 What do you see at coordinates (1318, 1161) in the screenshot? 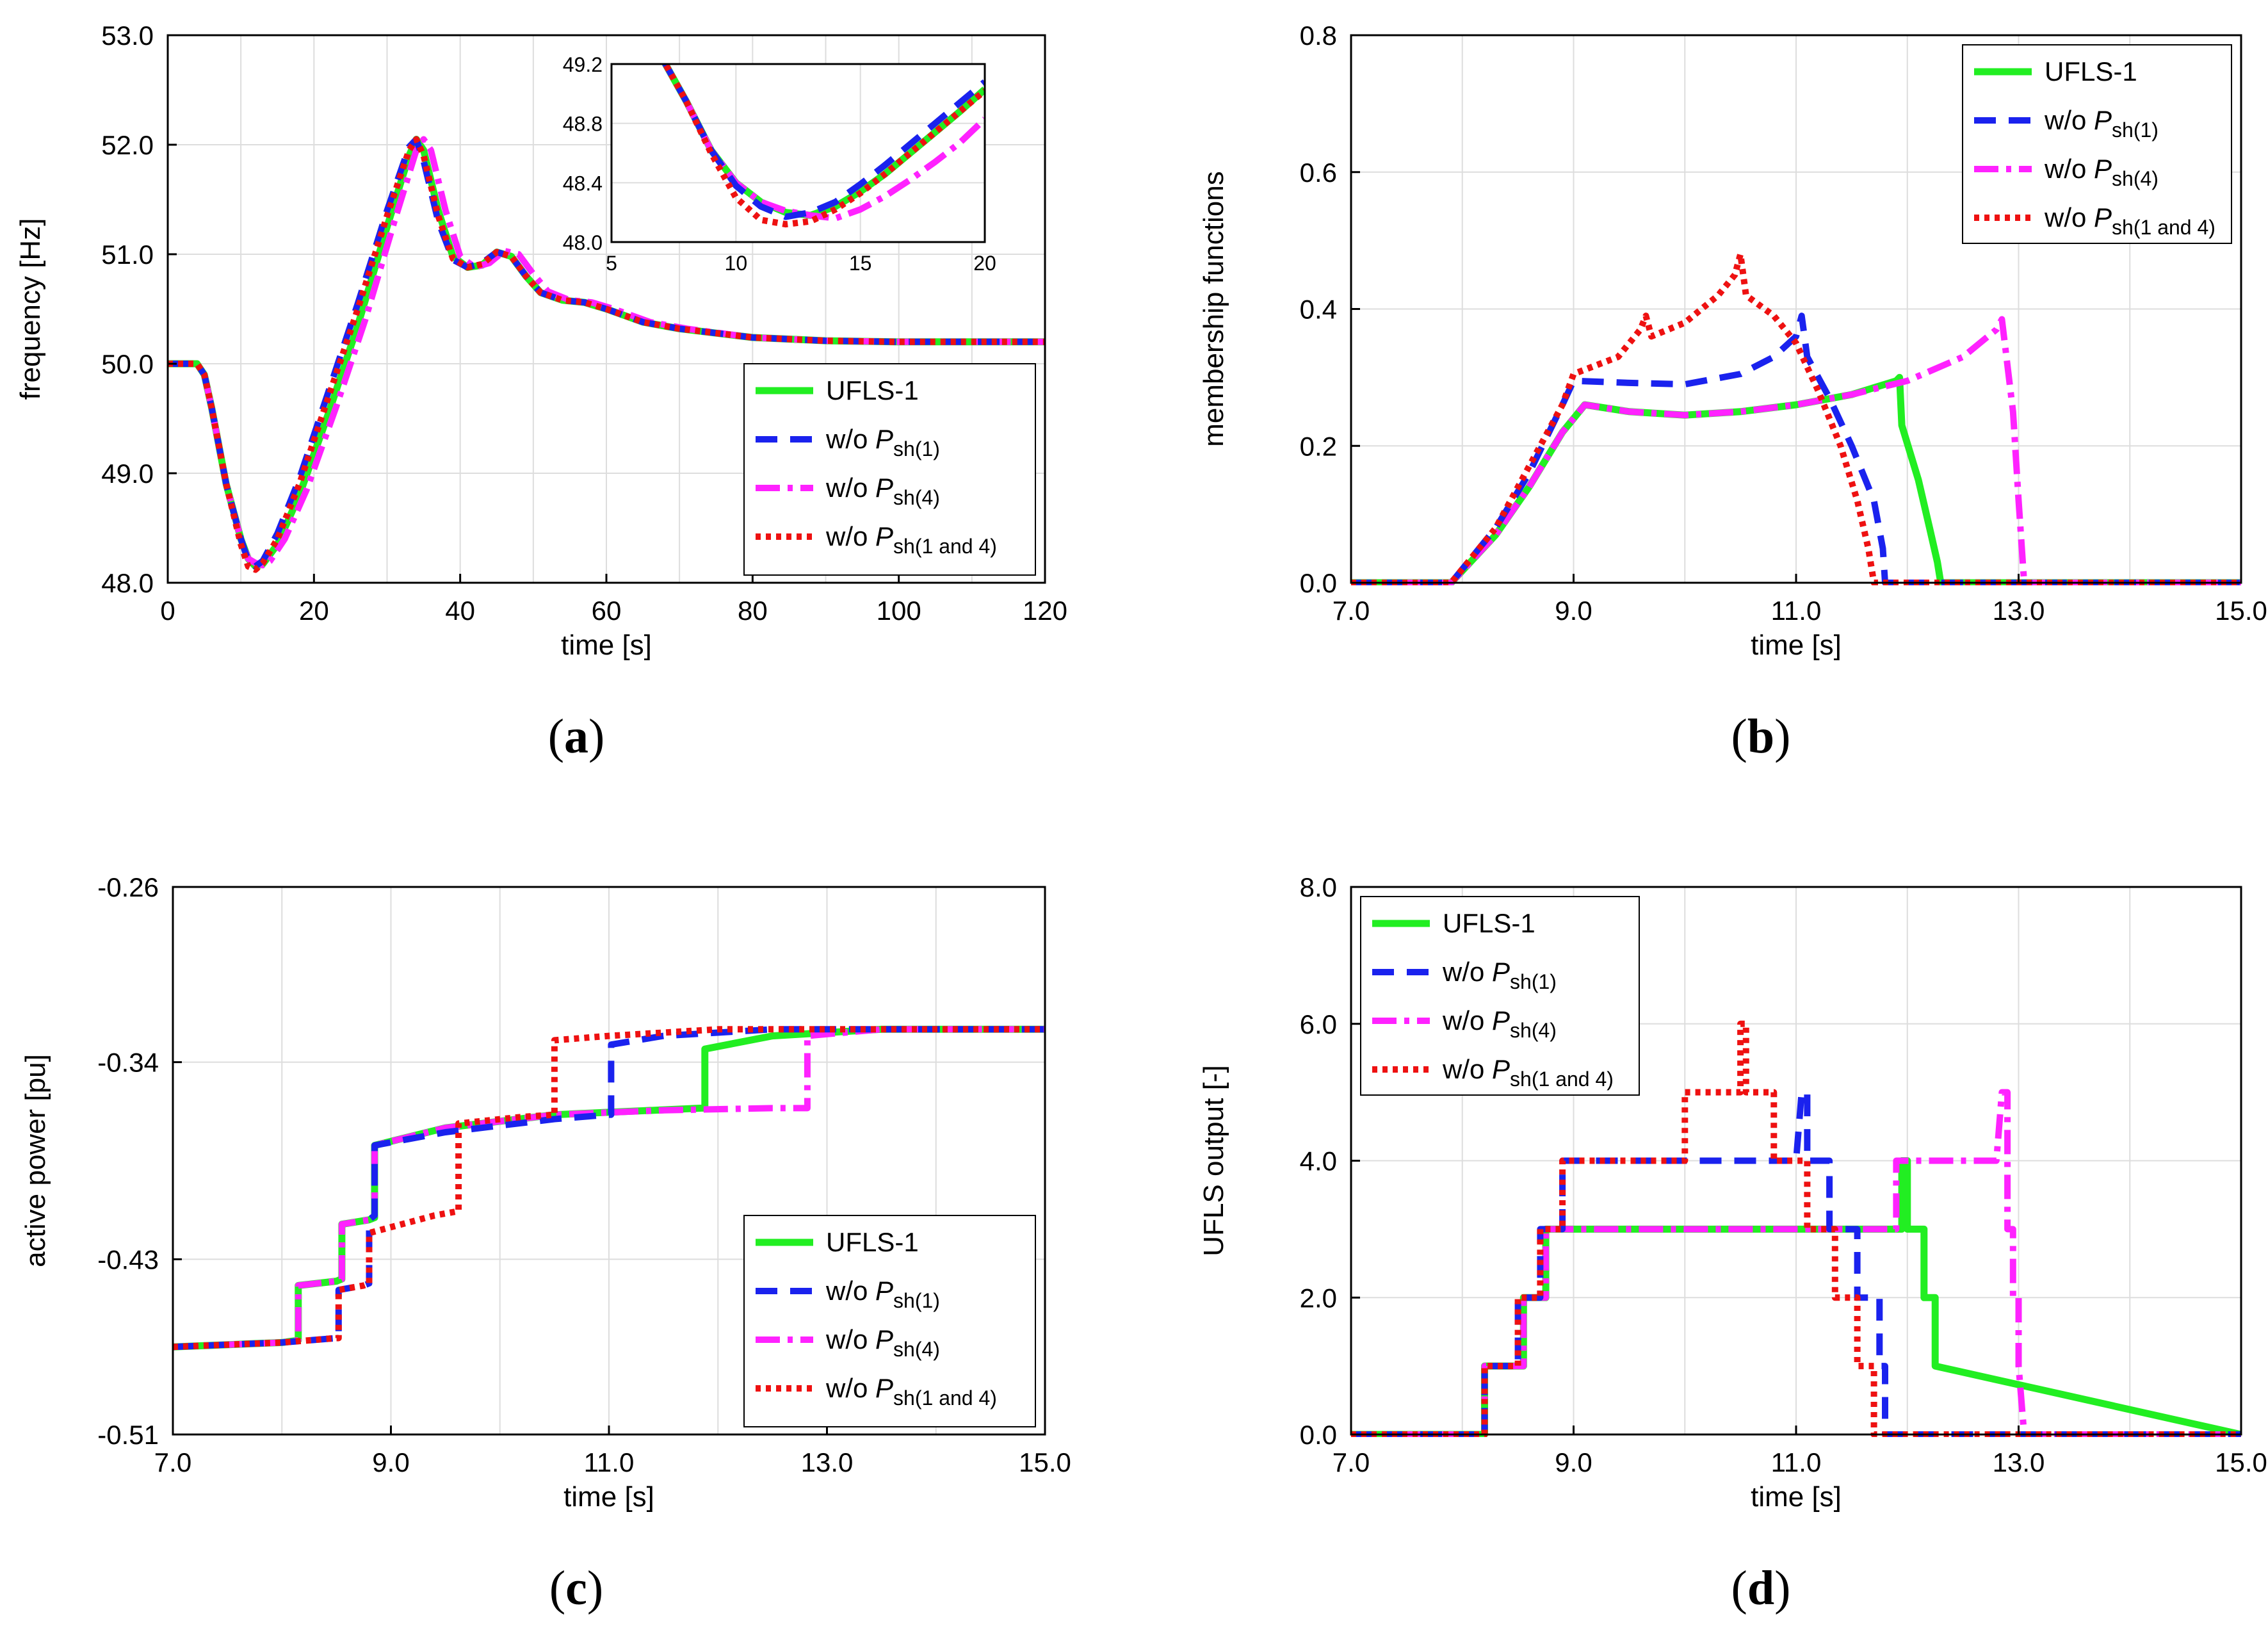
I see `y-tick-label: 4.0` at bounding box center [1318, 1161].